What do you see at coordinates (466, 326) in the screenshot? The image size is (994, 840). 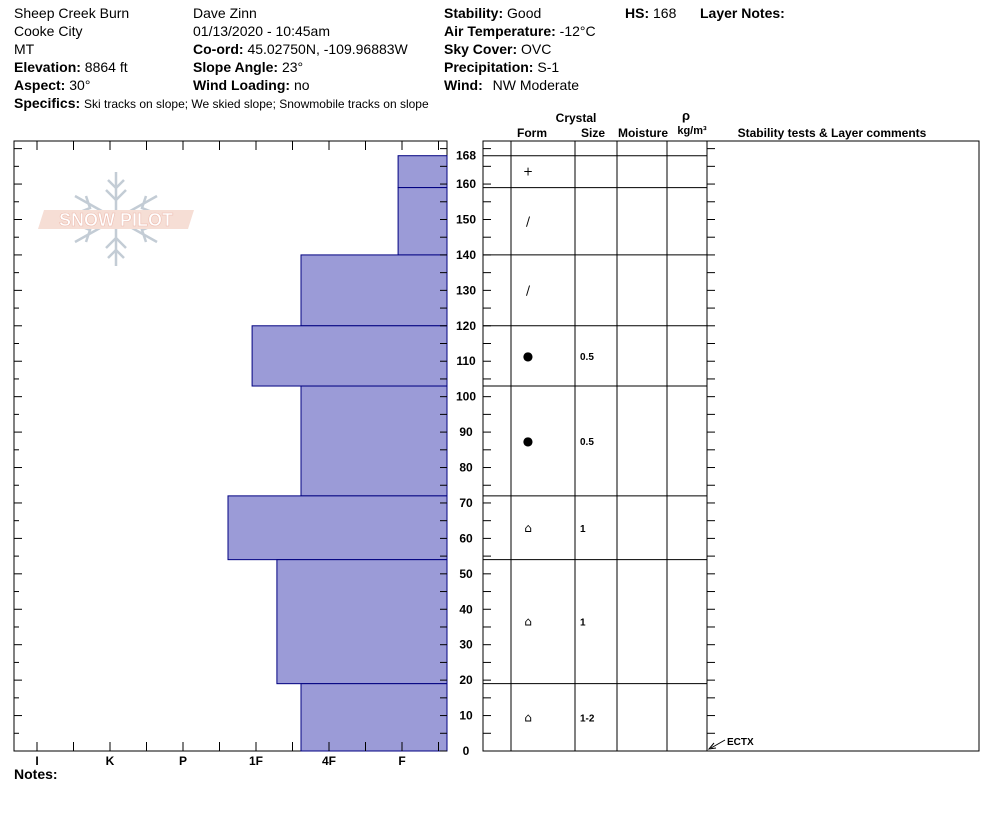 I see `height-tick-label: 120` at bounding box center [466, 326].